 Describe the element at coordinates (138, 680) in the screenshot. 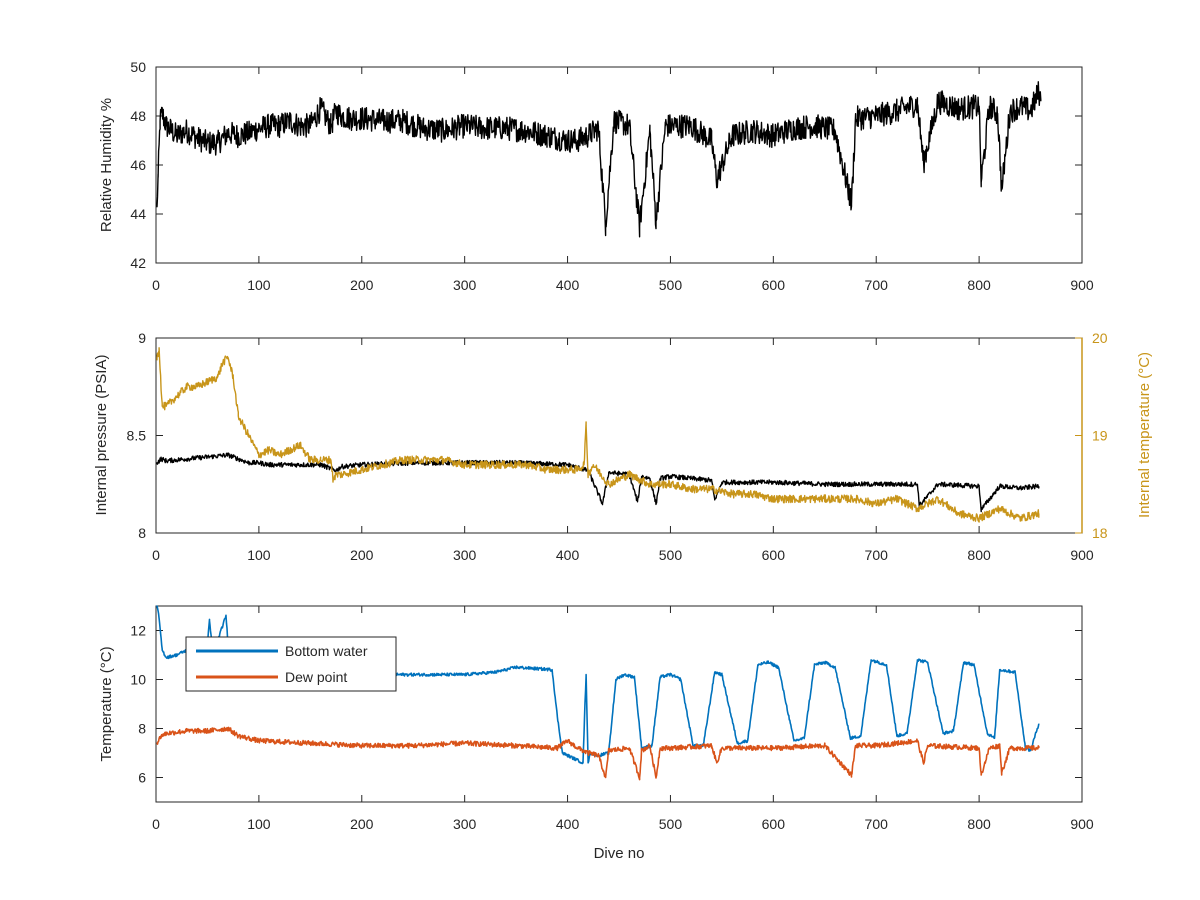

I see `ytick-label: 10` at that location.